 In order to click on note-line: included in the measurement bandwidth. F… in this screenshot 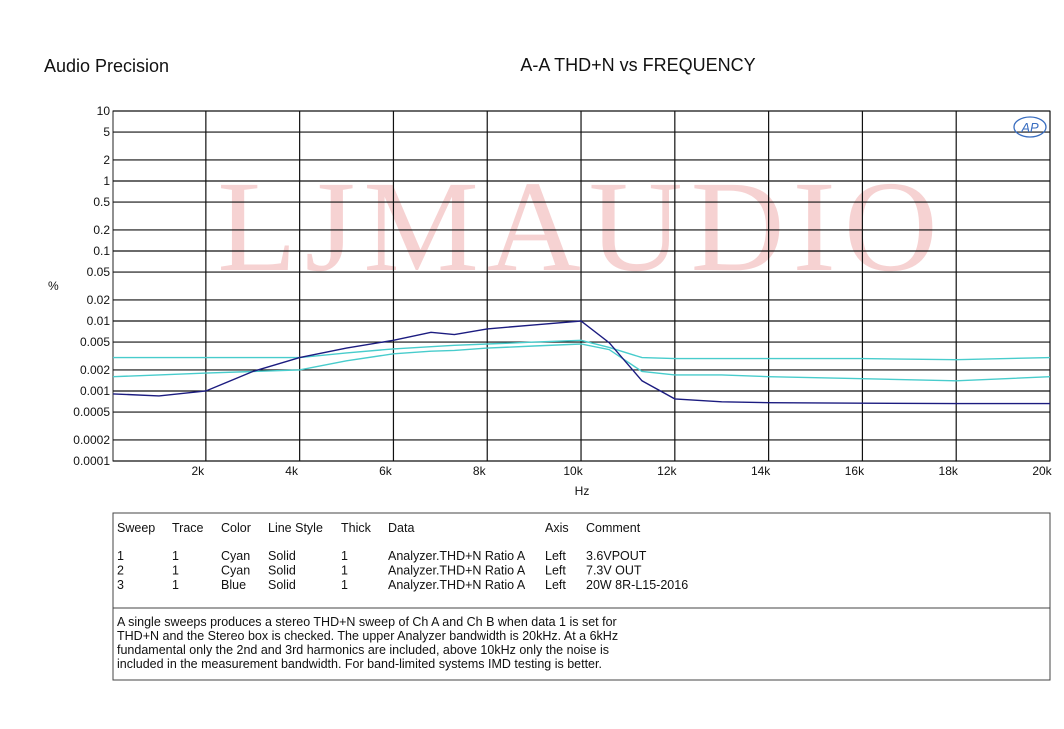, I will do `click(359, 664)`.